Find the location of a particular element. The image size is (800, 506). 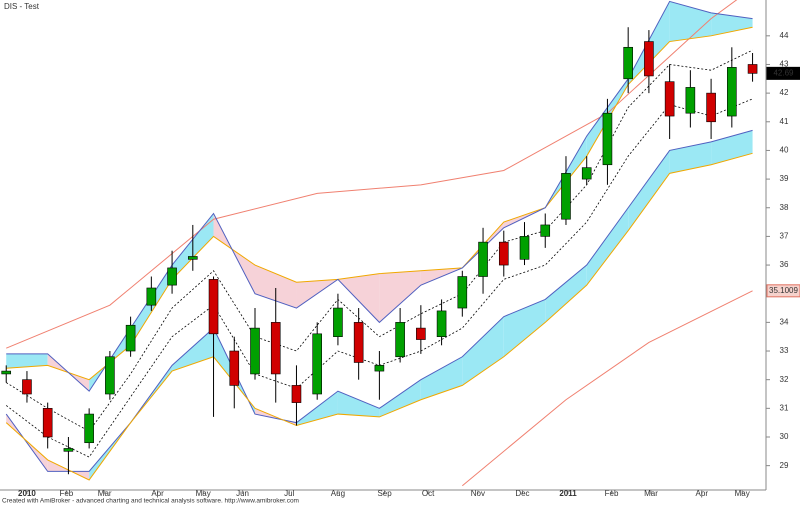

y-tick-label: 39 is located at coordinates (784, 178).